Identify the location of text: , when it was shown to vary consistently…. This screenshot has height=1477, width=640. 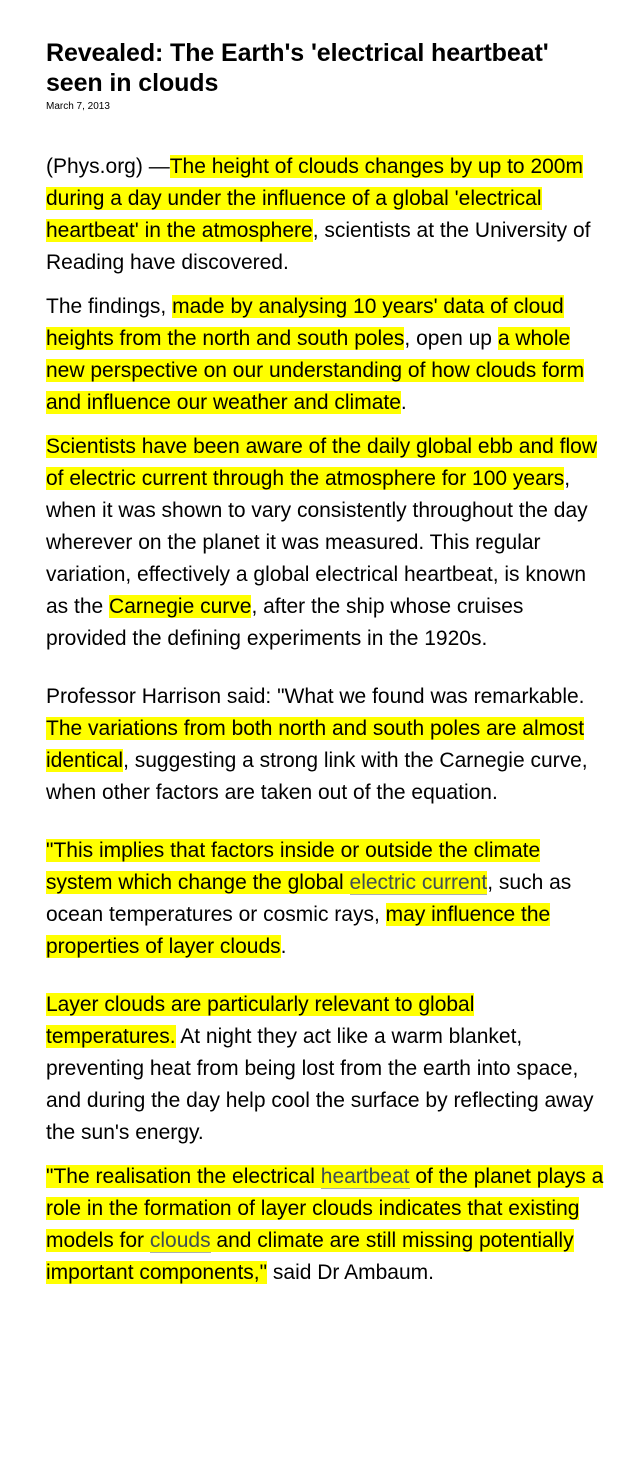
(317, 542).